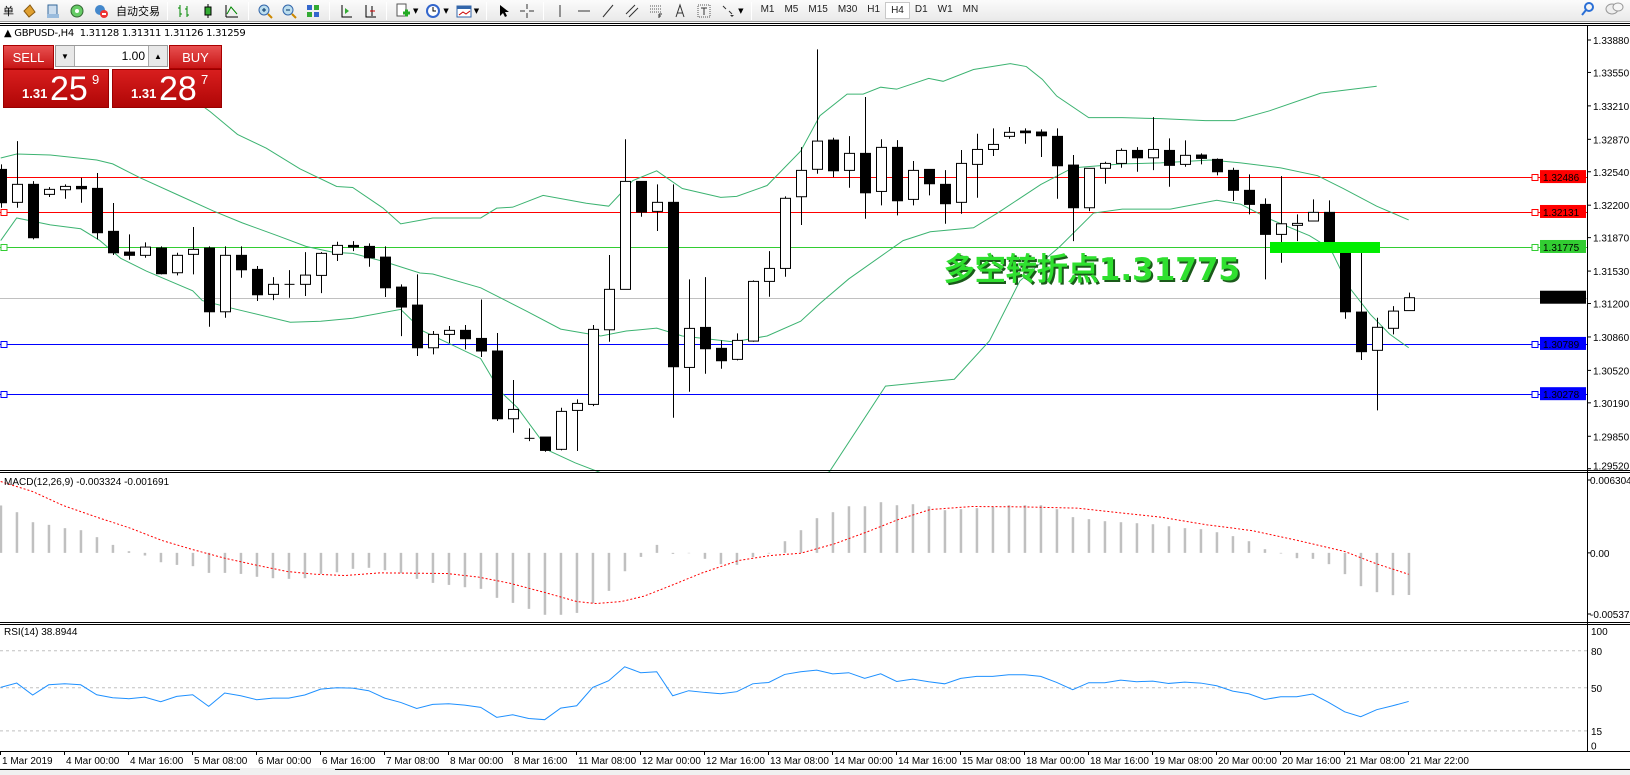  What do you see at coordinates (158, 56) in the screenshot?
I see `lot-increase-button: ▲` at bounding box center [158, 56].